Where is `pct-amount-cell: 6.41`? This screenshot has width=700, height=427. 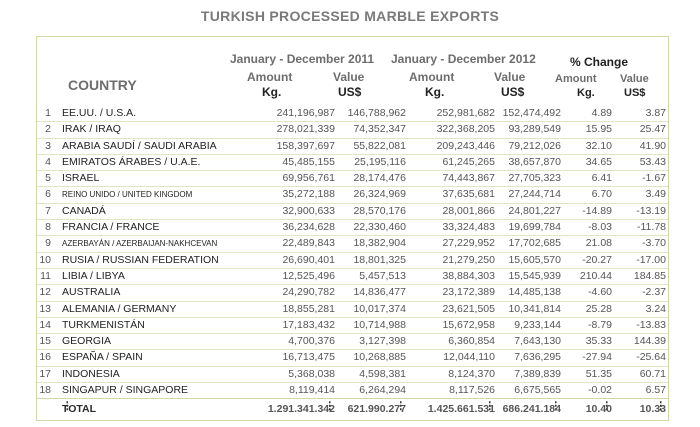 pct-amount-cell: 6.41 is located at coordinates (601, 178).